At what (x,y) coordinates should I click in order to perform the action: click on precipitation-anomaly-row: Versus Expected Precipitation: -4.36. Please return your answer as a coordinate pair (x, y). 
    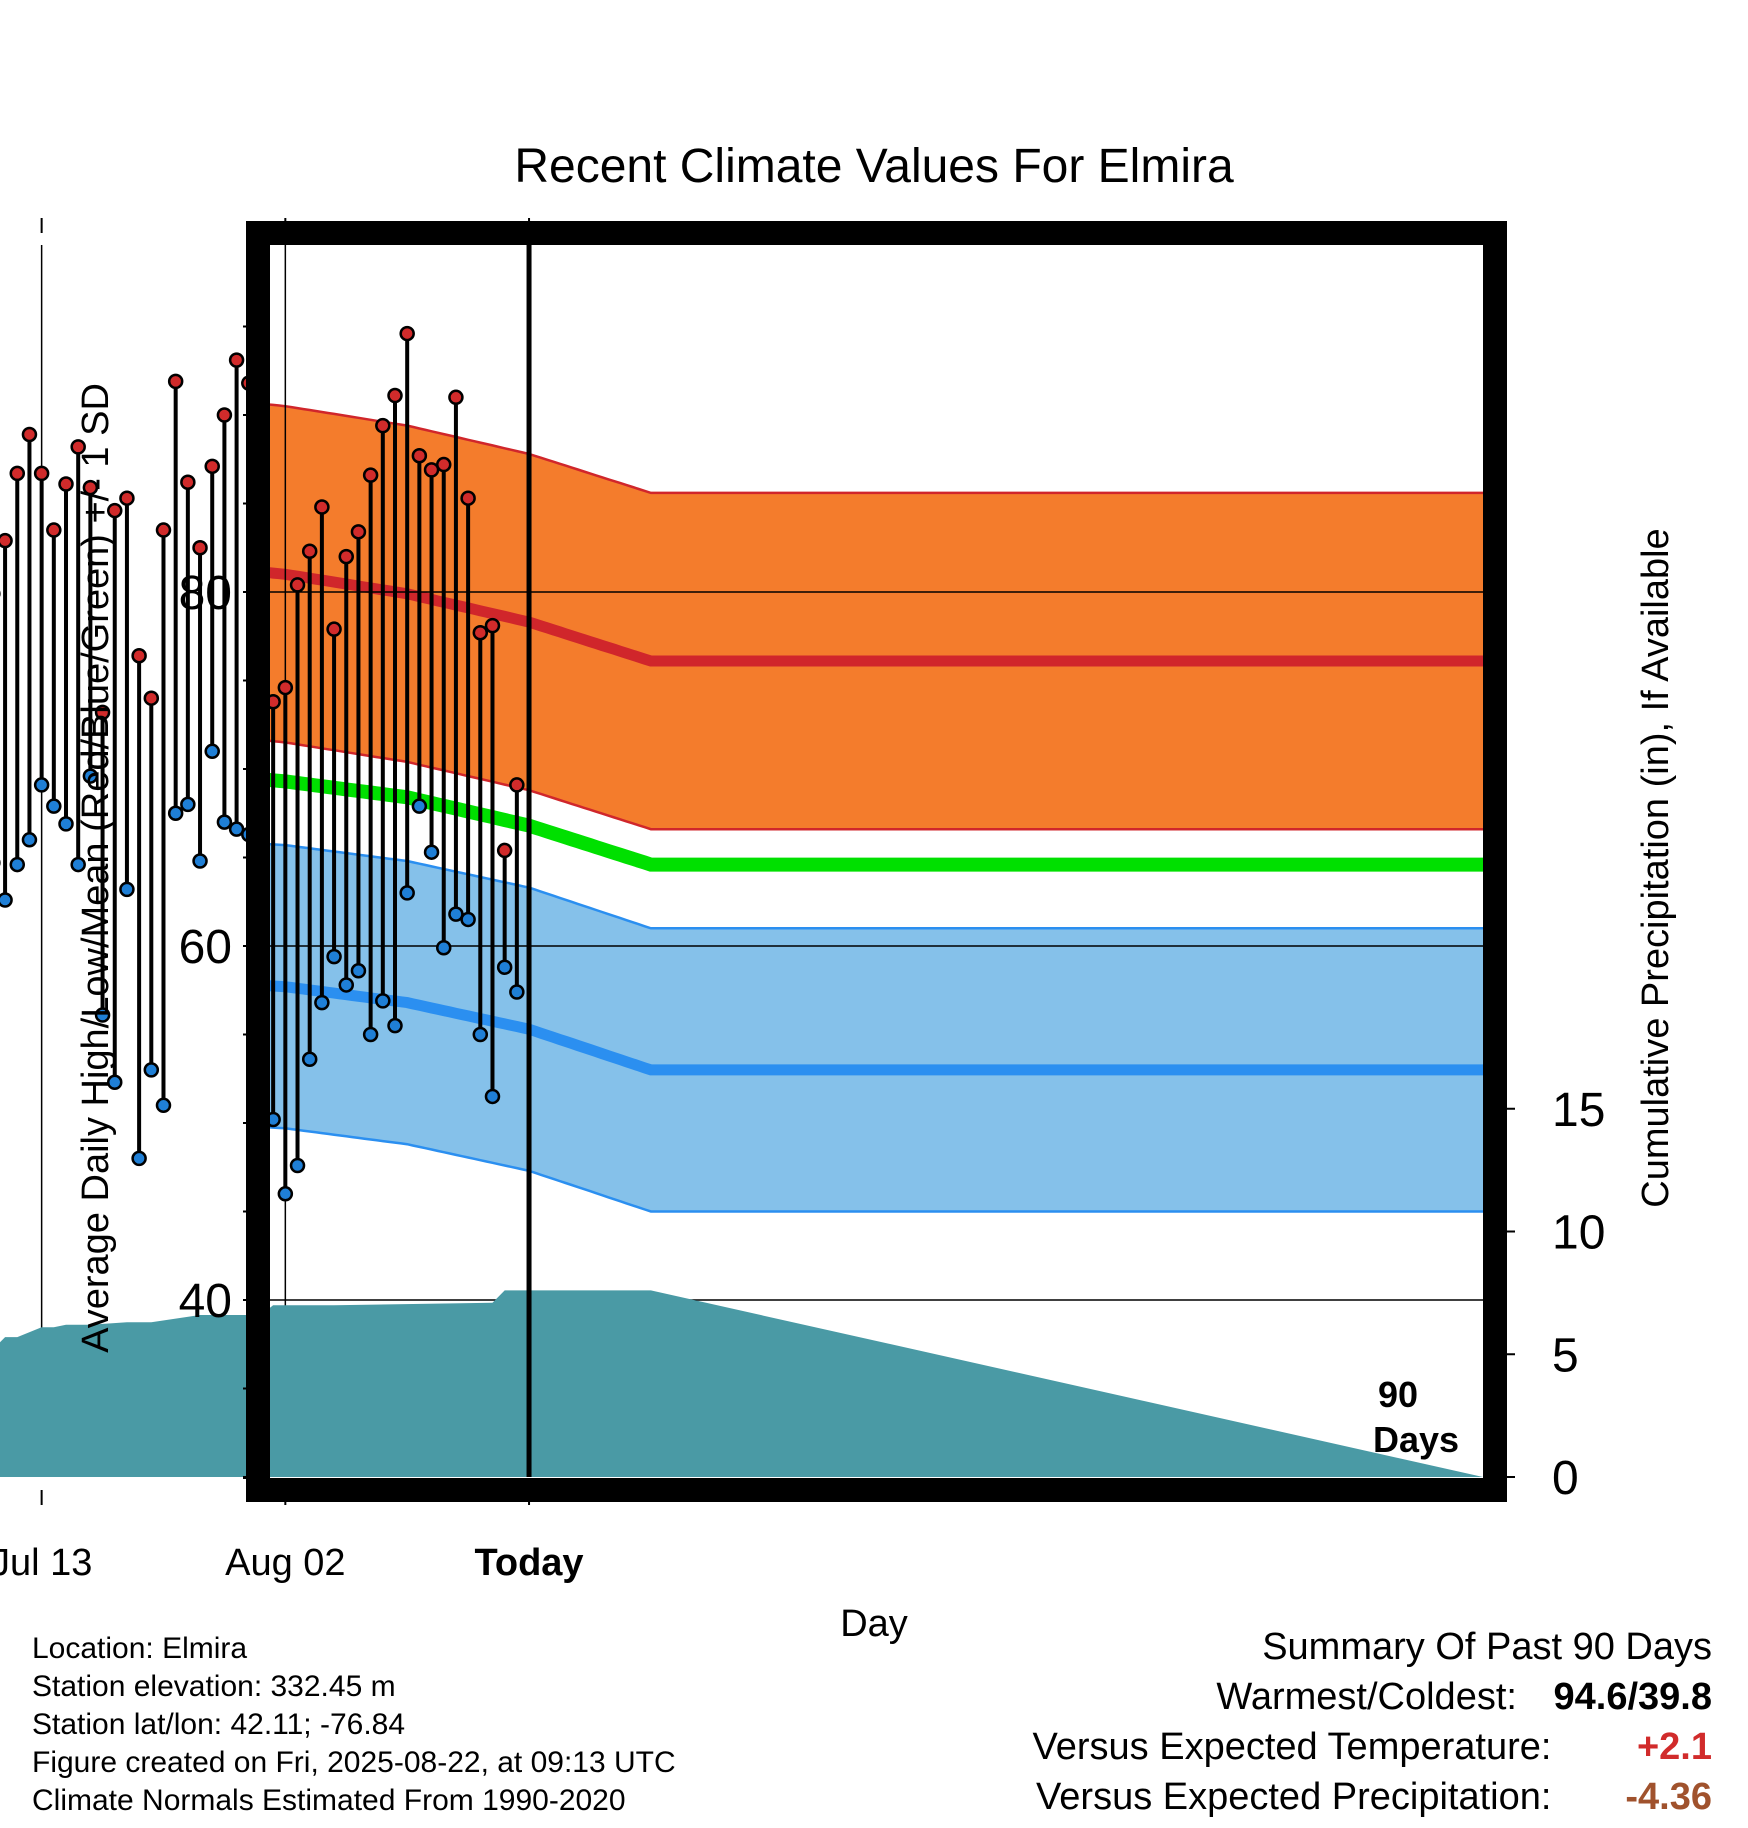
    Looking at the image, I should click on (1372, 1797).